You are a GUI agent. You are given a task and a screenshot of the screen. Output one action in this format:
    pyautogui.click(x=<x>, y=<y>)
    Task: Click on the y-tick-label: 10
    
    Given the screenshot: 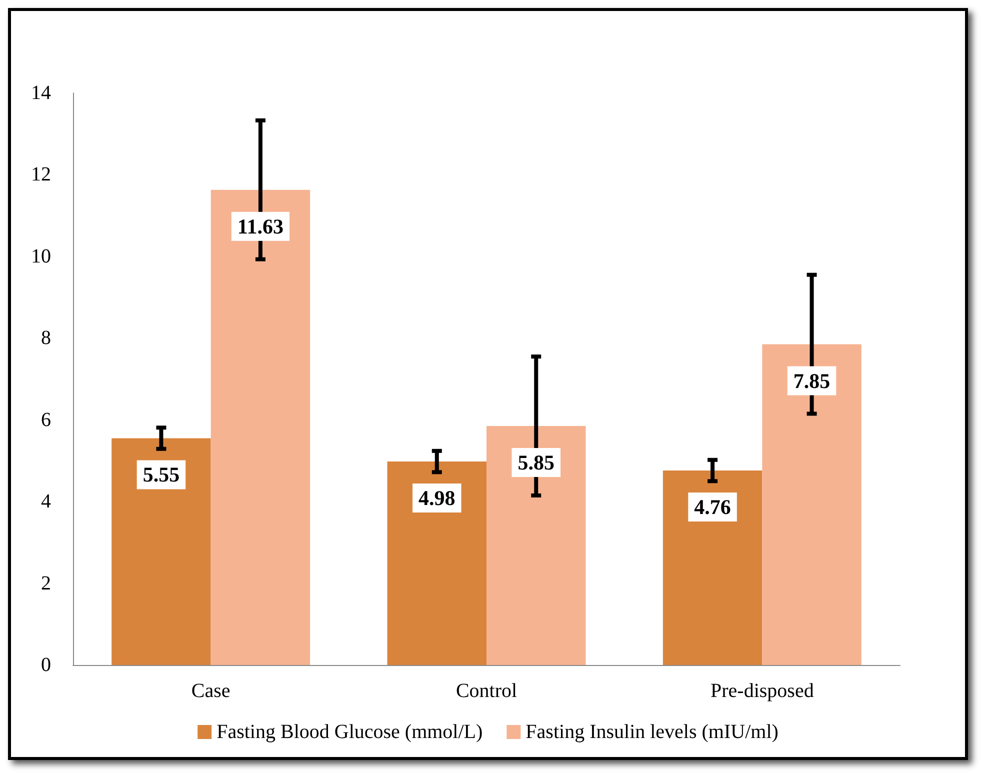 What is the action you would take?
    pyautogui.click(x=41, y=256)
    